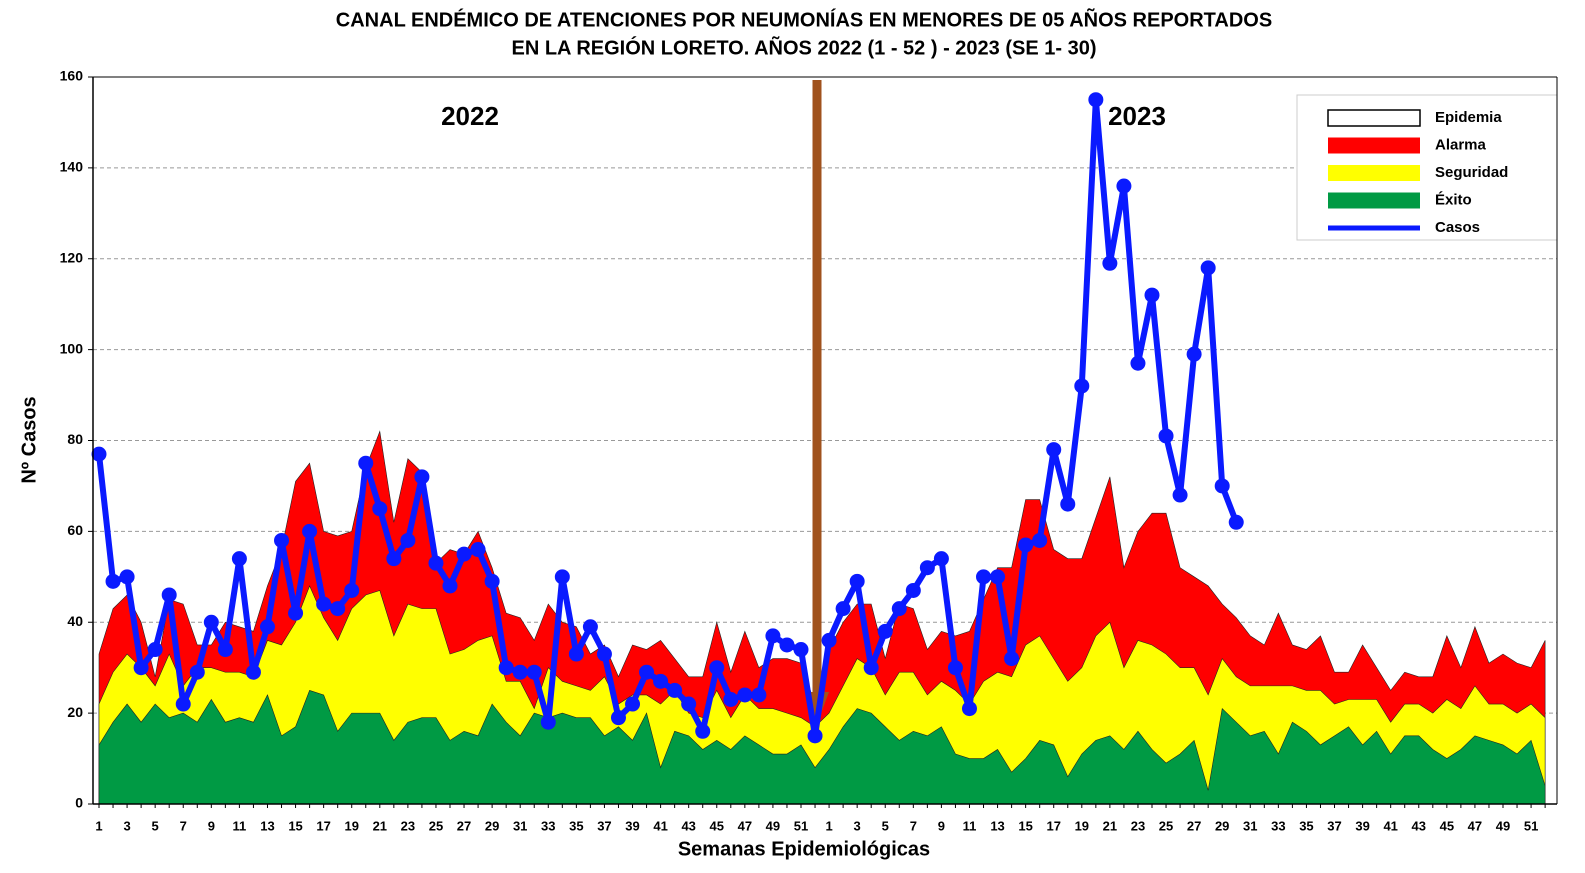 Image resolution: width=1585 pixels, height=873 pixels. What do you see at coordinates (72, 76) in the screenshot?
I see `y-tick-label: 160` at bounding box center [72, 76].